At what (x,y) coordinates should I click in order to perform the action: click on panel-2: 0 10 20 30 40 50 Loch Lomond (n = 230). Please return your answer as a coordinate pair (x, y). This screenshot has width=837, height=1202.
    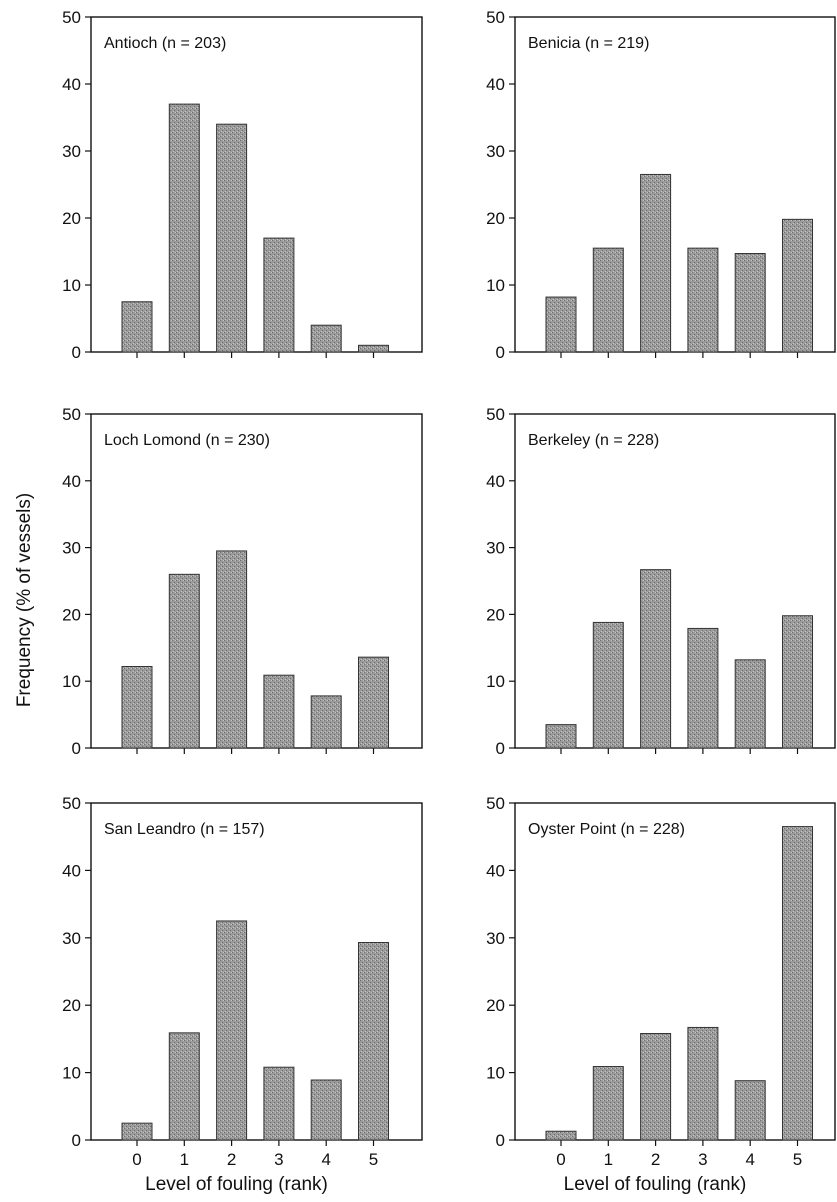
    Looking at the image, I should click on (242, 581).